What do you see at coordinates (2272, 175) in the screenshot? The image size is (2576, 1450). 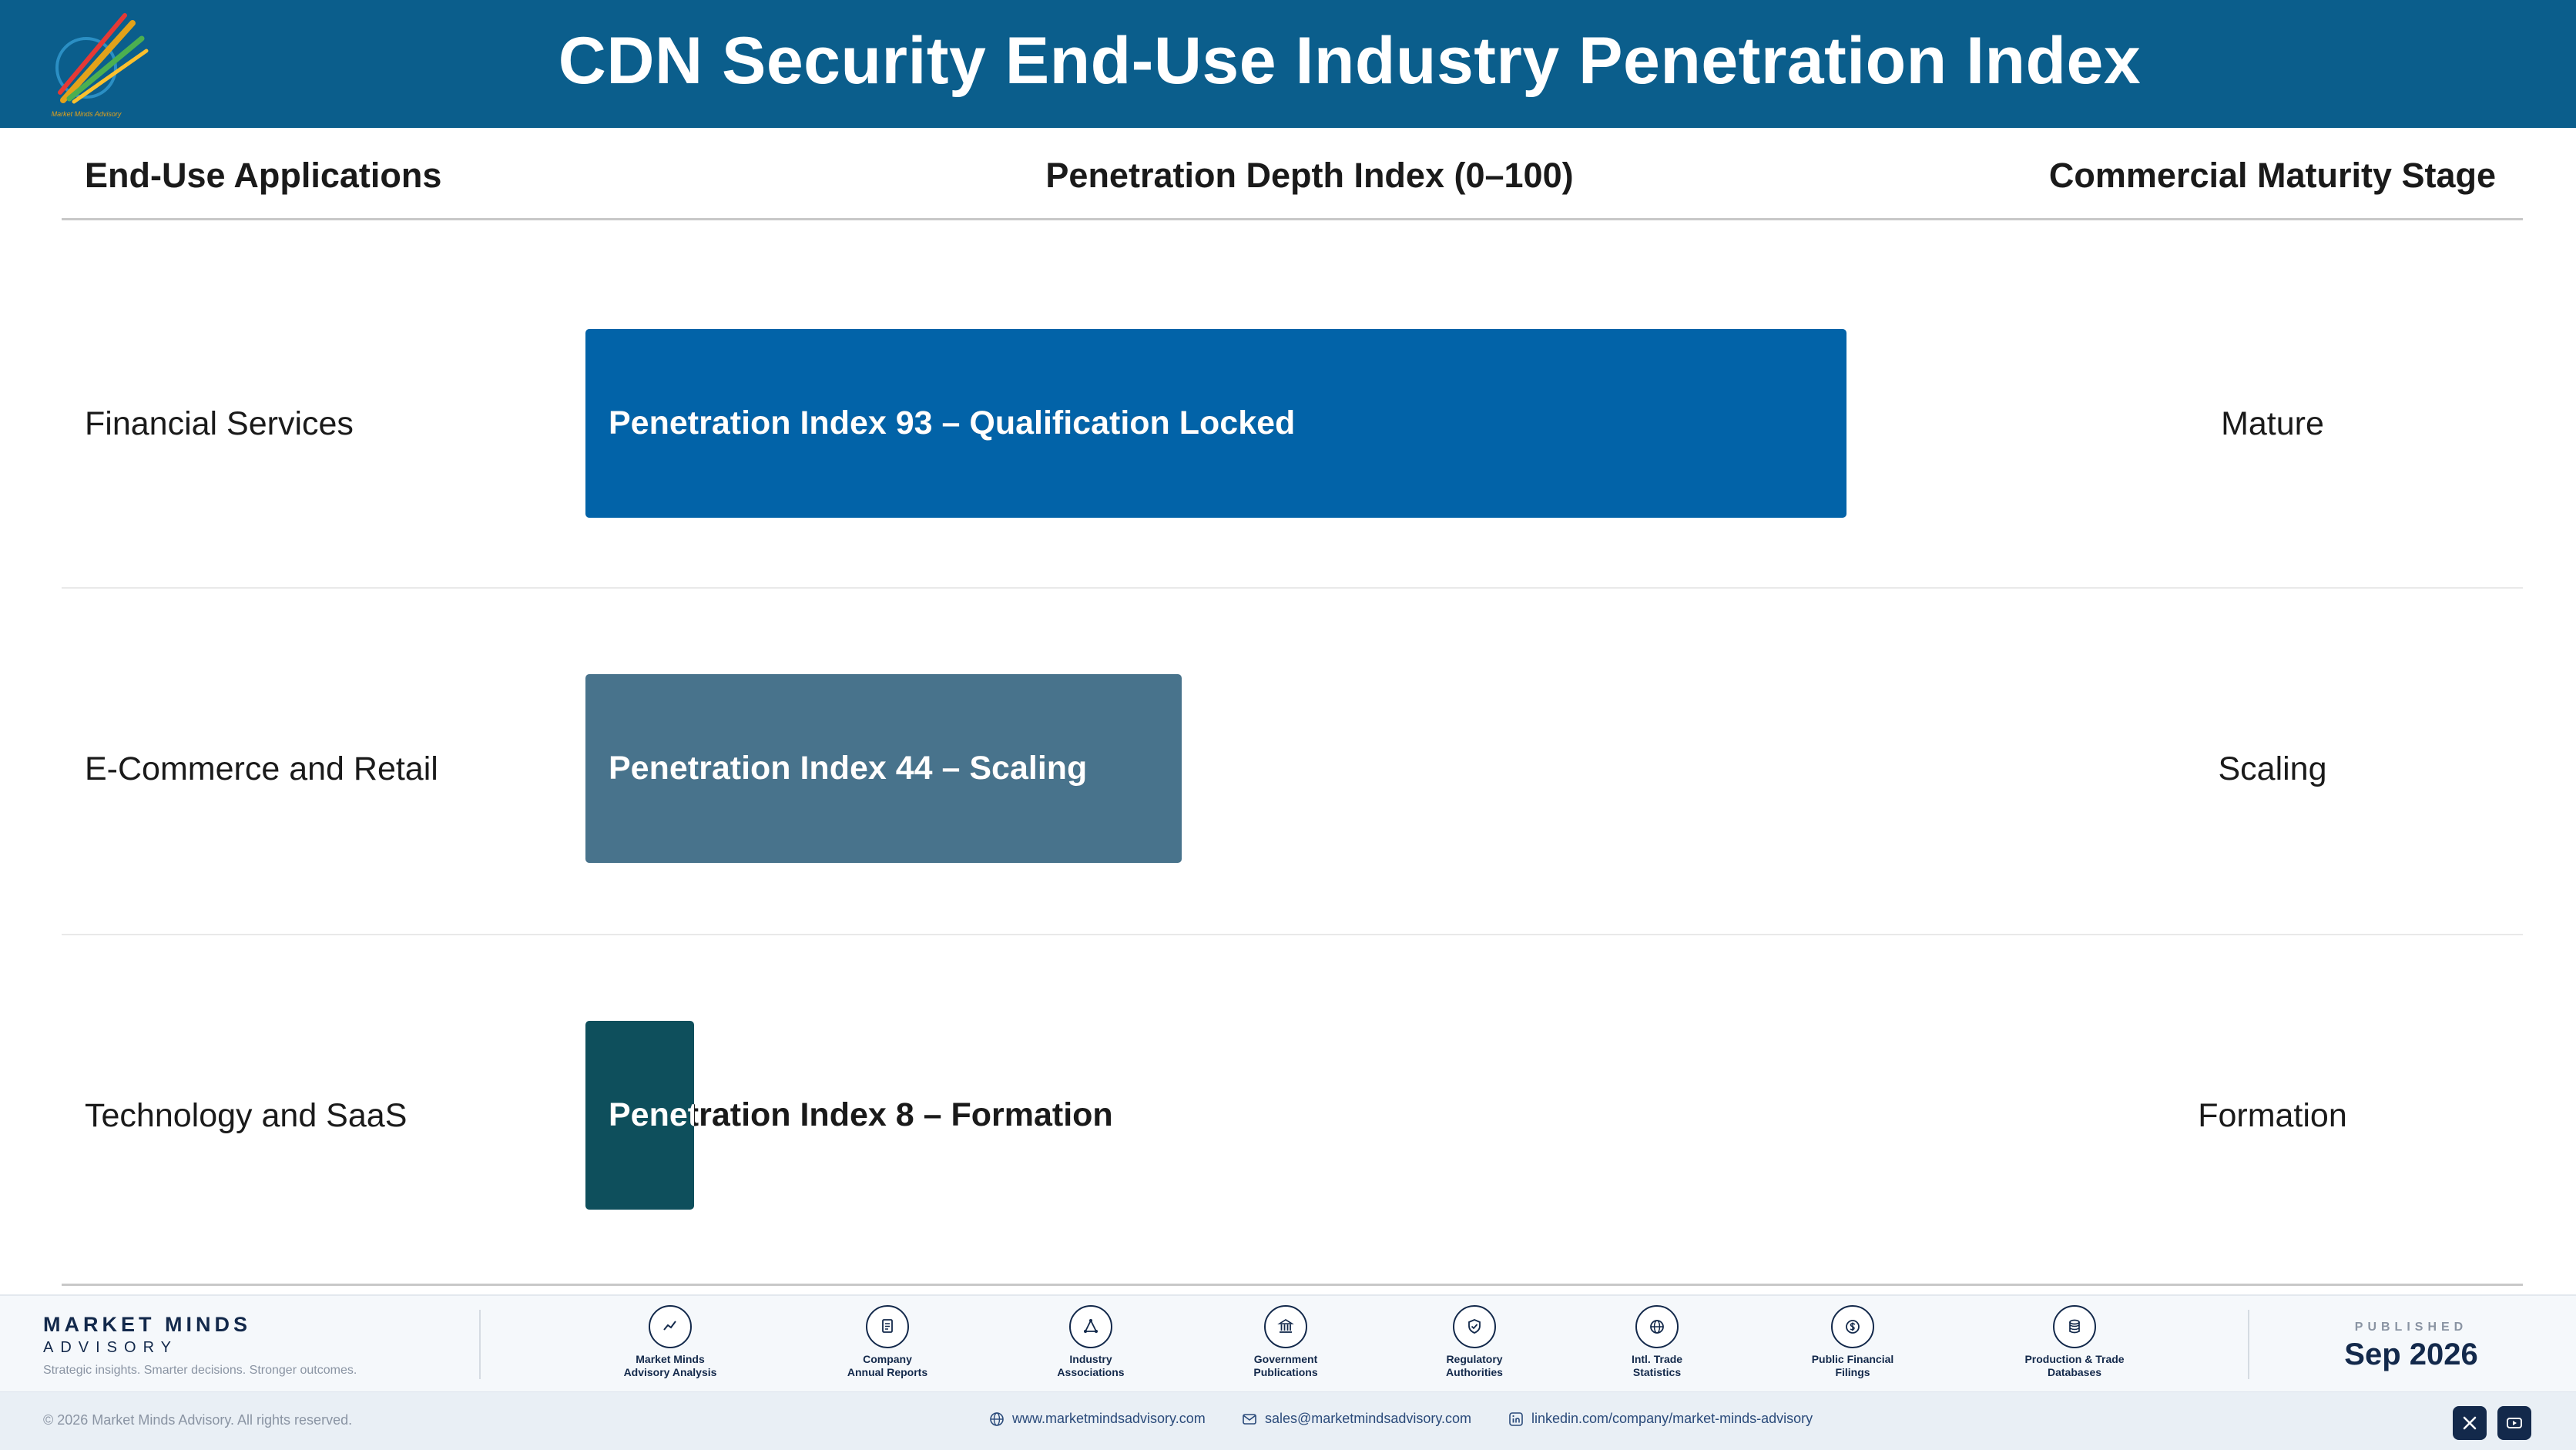 I see `column-header-stage: Commercial Maturity Stage` at bounding box center [2272, 175].